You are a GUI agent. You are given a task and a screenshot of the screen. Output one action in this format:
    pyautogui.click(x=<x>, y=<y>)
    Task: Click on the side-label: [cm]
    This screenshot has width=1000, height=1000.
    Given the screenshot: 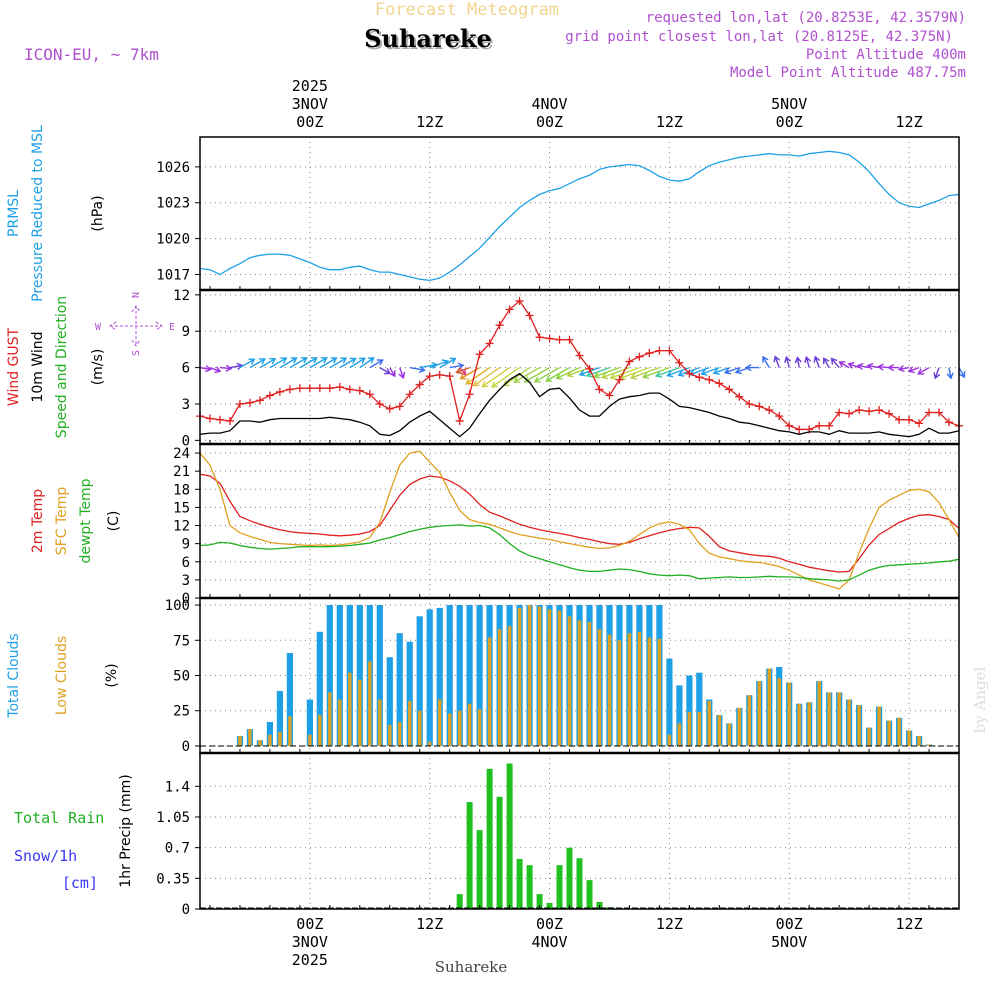 What is the action you would take?
    pyautogui.click(x=80, y=883)
    